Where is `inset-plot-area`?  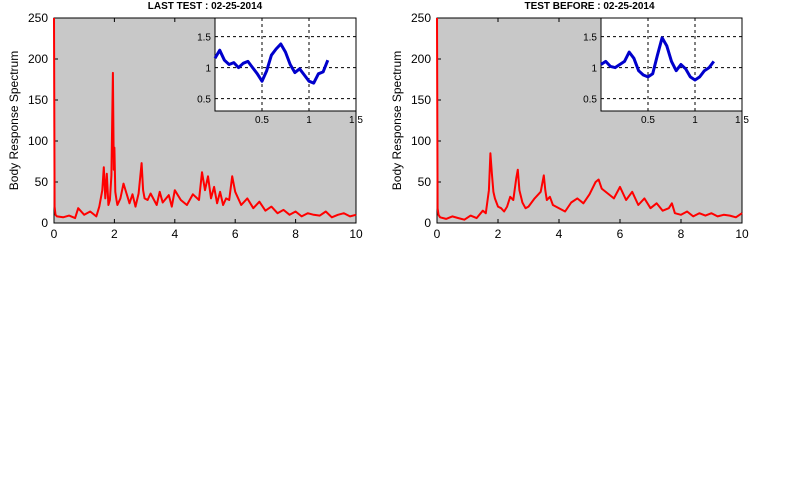 inset-plot-area is located at coordinates (285, 64).